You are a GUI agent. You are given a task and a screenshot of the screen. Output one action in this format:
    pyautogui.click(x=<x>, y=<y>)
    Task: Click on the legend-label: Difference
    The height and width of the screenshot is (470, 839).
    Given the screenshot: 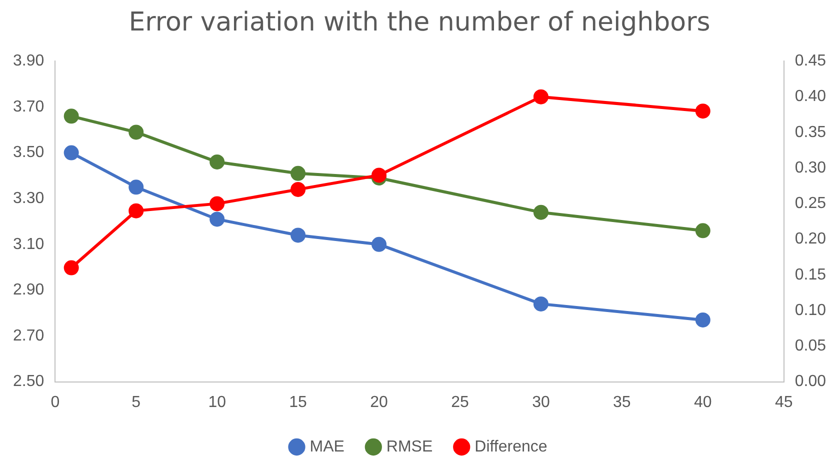 What is the action you would take?
    pyautogui.click(x=511, y=447)
    